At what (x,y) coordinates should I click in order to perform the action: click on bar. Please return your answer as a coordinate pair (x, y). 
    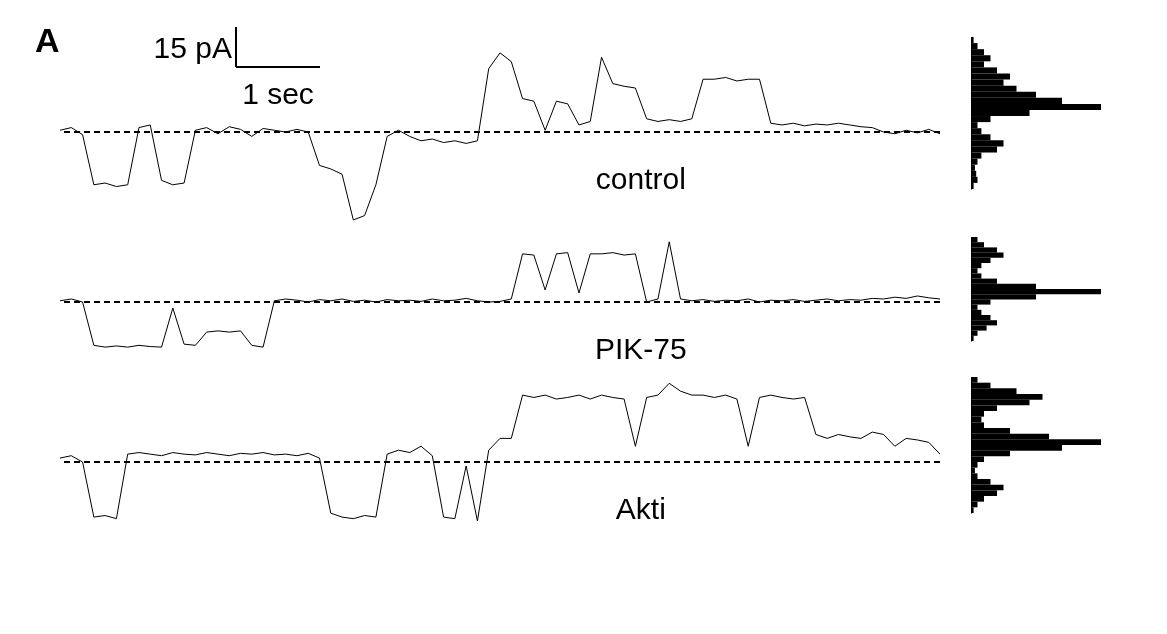
    Looking at the image, I should click on (972, 338).